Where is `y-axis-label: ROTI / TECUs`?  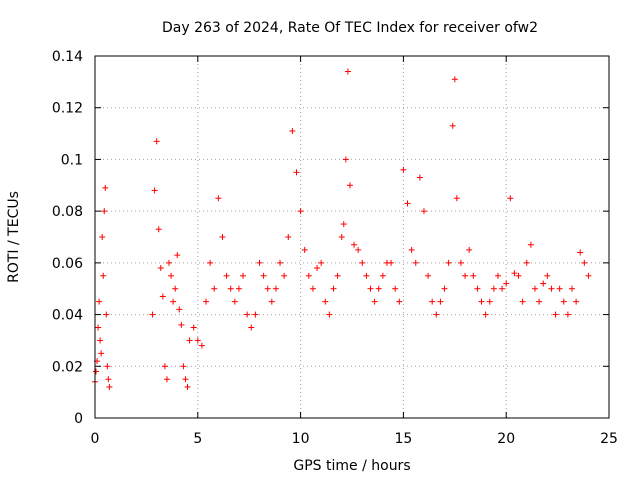
y-axis-label: ROTI / TECUs is located at coordinates (14, 237).